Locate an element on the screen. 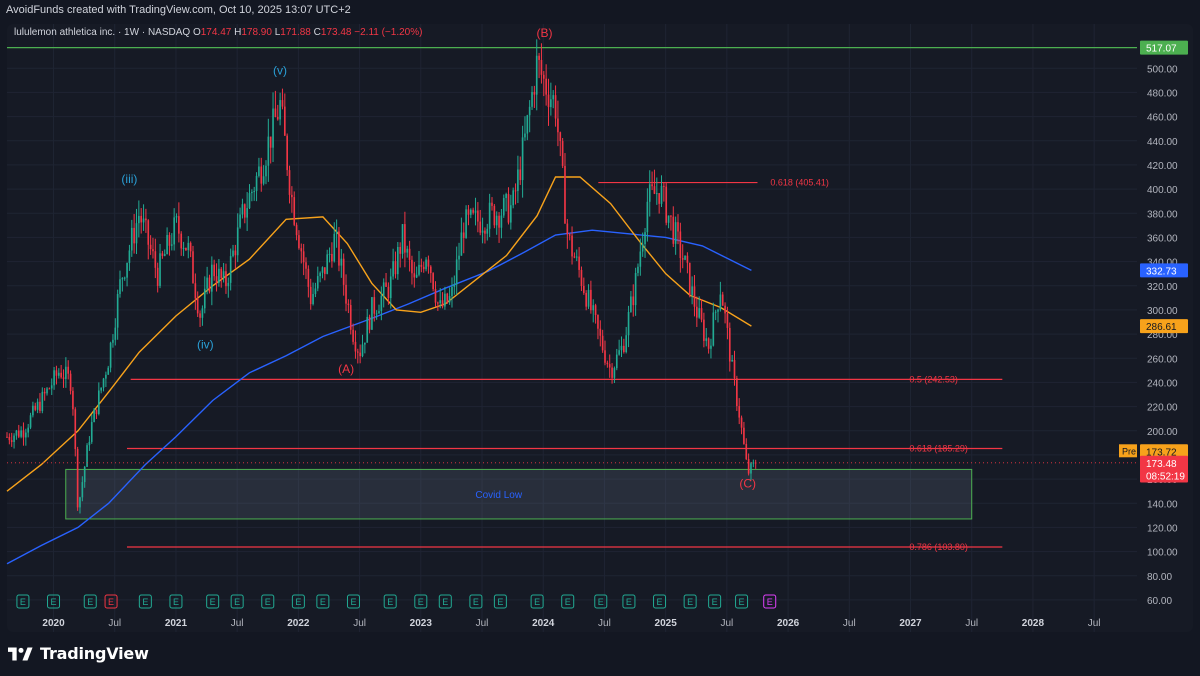 Image resolution: width=1200 pixels, height=676 pixels. y-tick-label: 300.00 is located at coordinates (1162, 311).